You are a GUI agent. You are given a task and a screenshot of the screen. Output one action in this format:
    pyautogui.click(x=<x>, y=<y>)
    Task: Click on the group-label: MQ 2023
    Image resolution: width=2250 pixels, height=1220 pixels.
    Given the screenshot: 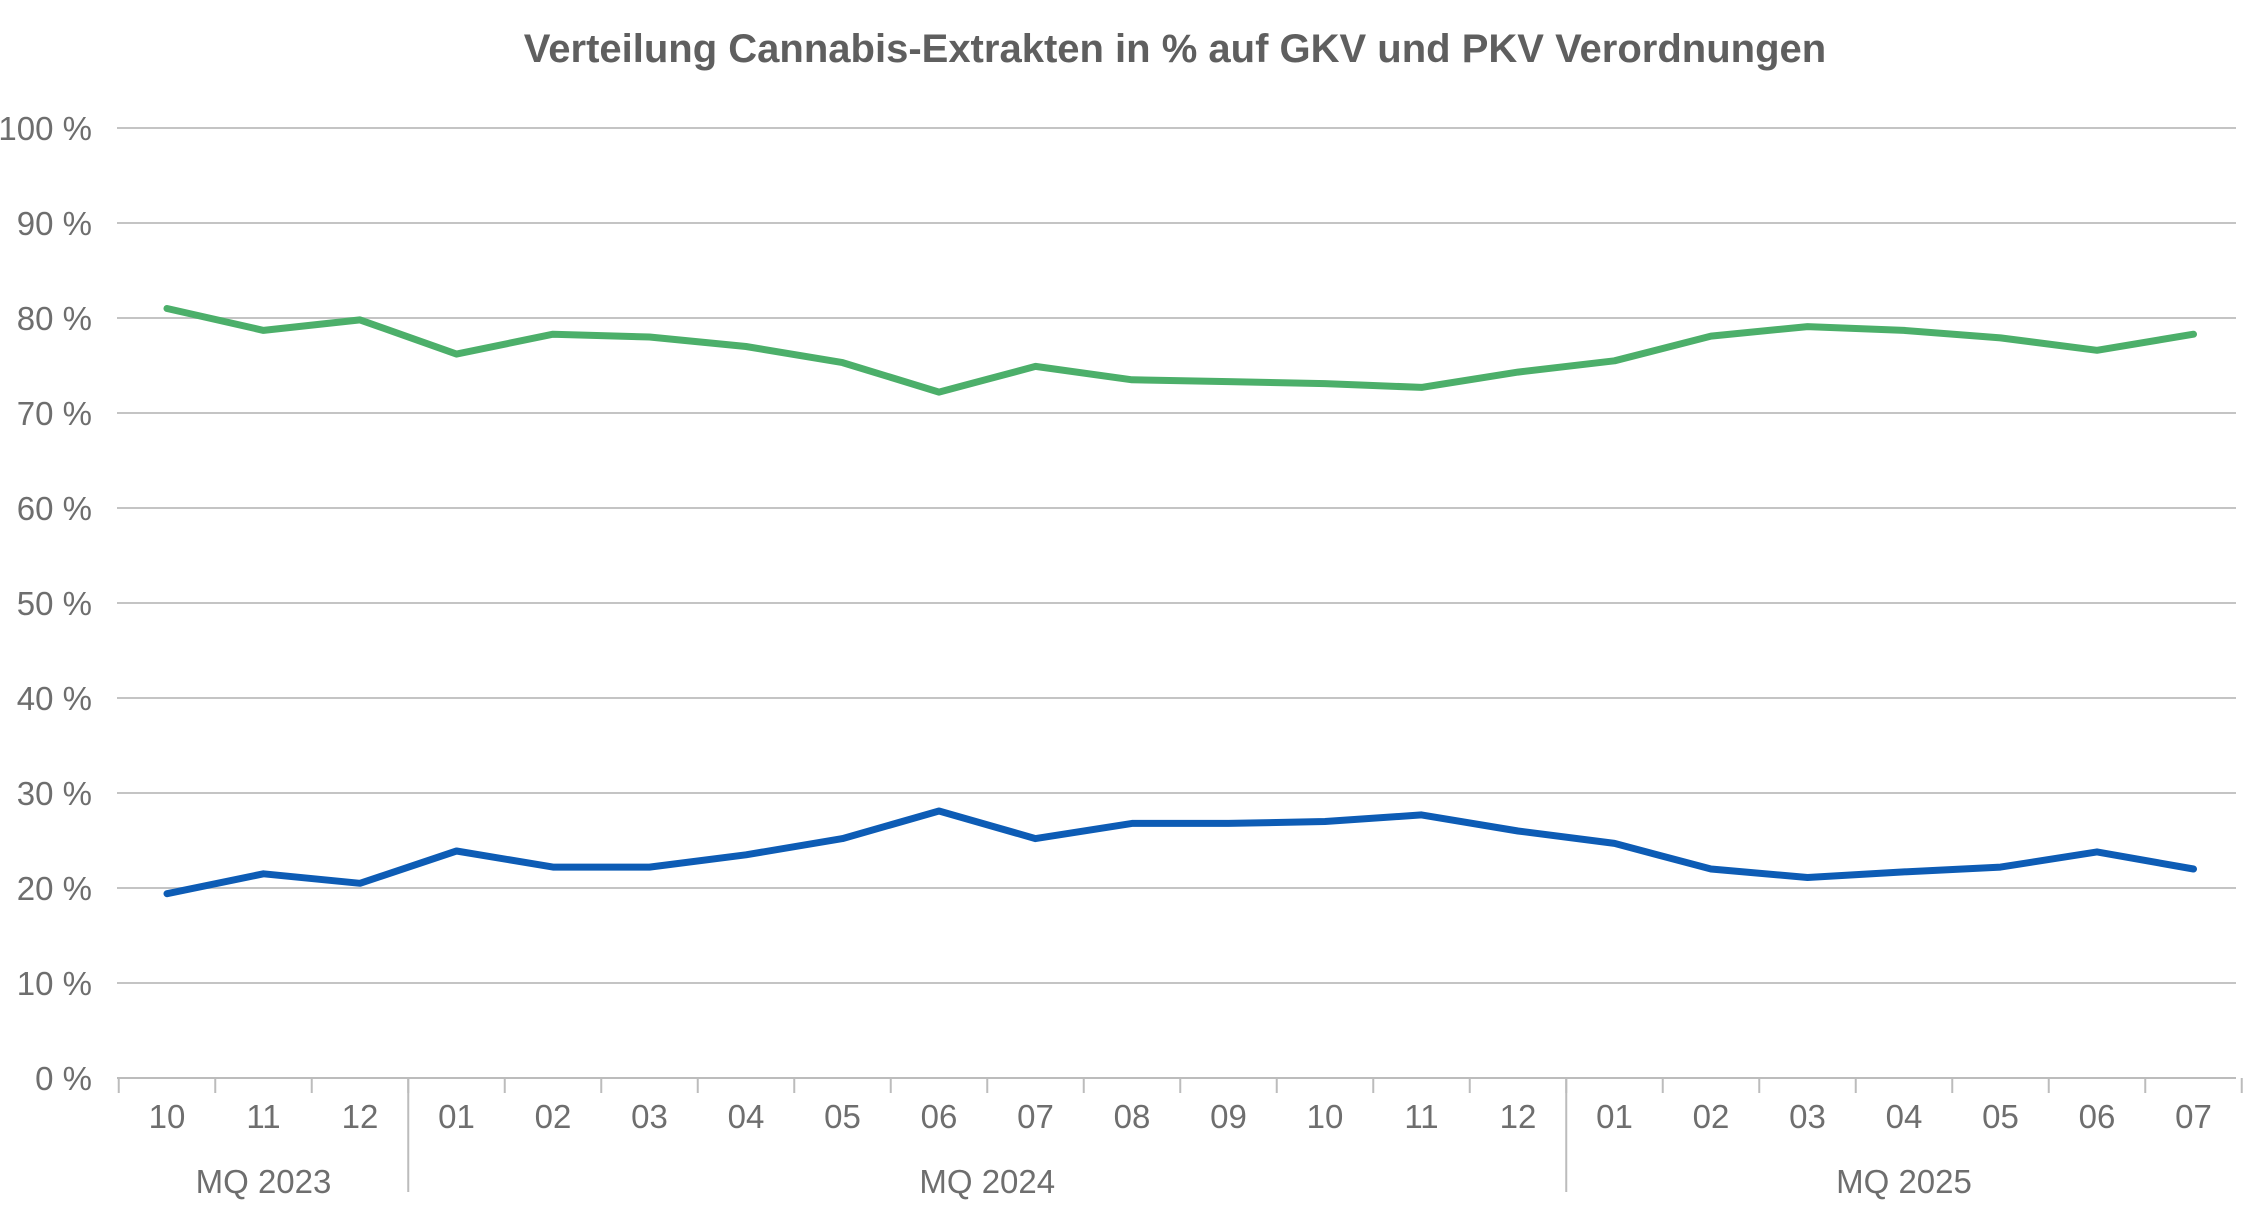 What is the action you would take?
    pyautogui.click(x=264, y=1181)
    